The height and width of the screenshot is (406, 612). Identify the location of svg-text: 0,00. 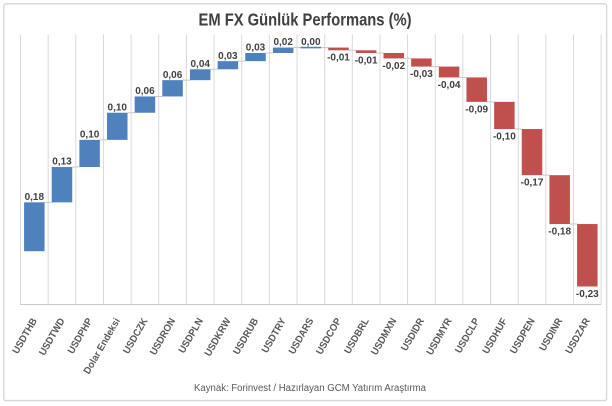
(311, 42).